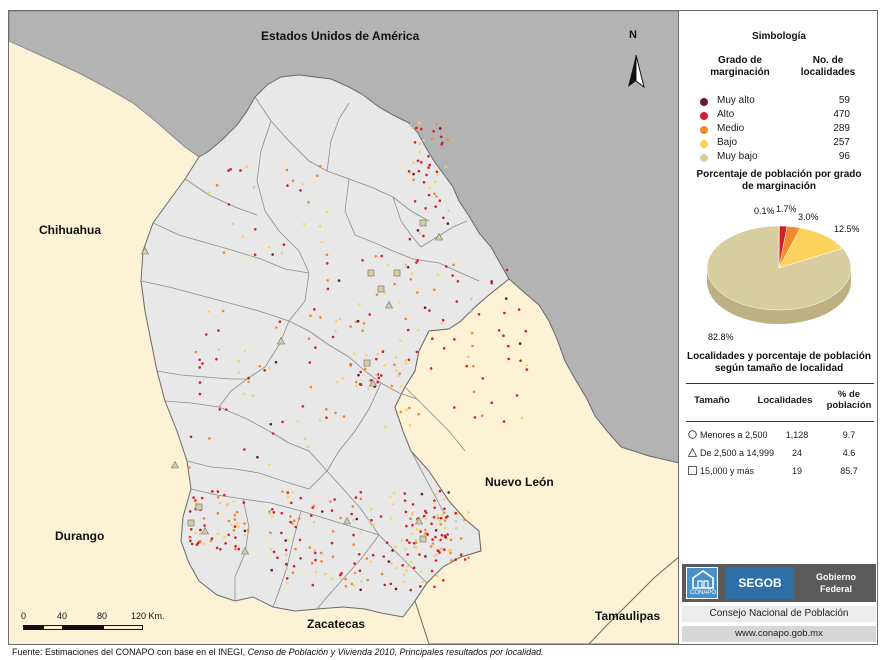 The height and width of the screenshot is (660, 887). I want to click on category-row: Bajo 257, so click(780, 143).